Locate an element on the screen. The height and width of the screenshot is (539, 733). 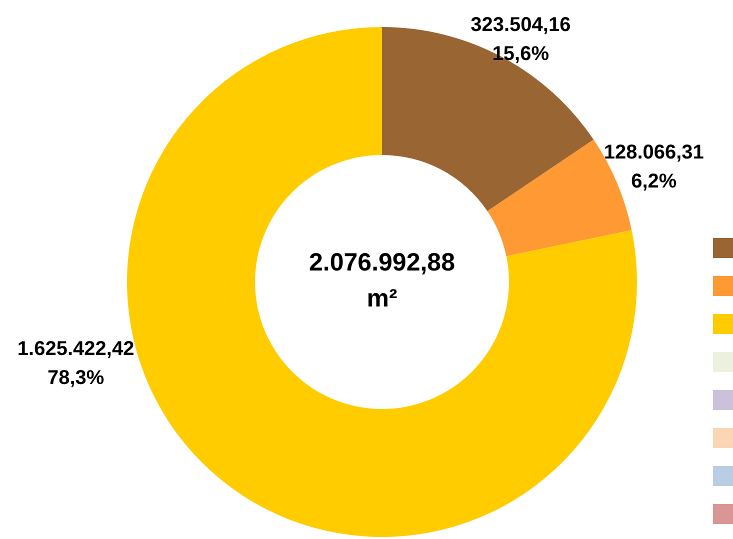
text: 2.076.992,88 m² is located at coordinates (382, 280).